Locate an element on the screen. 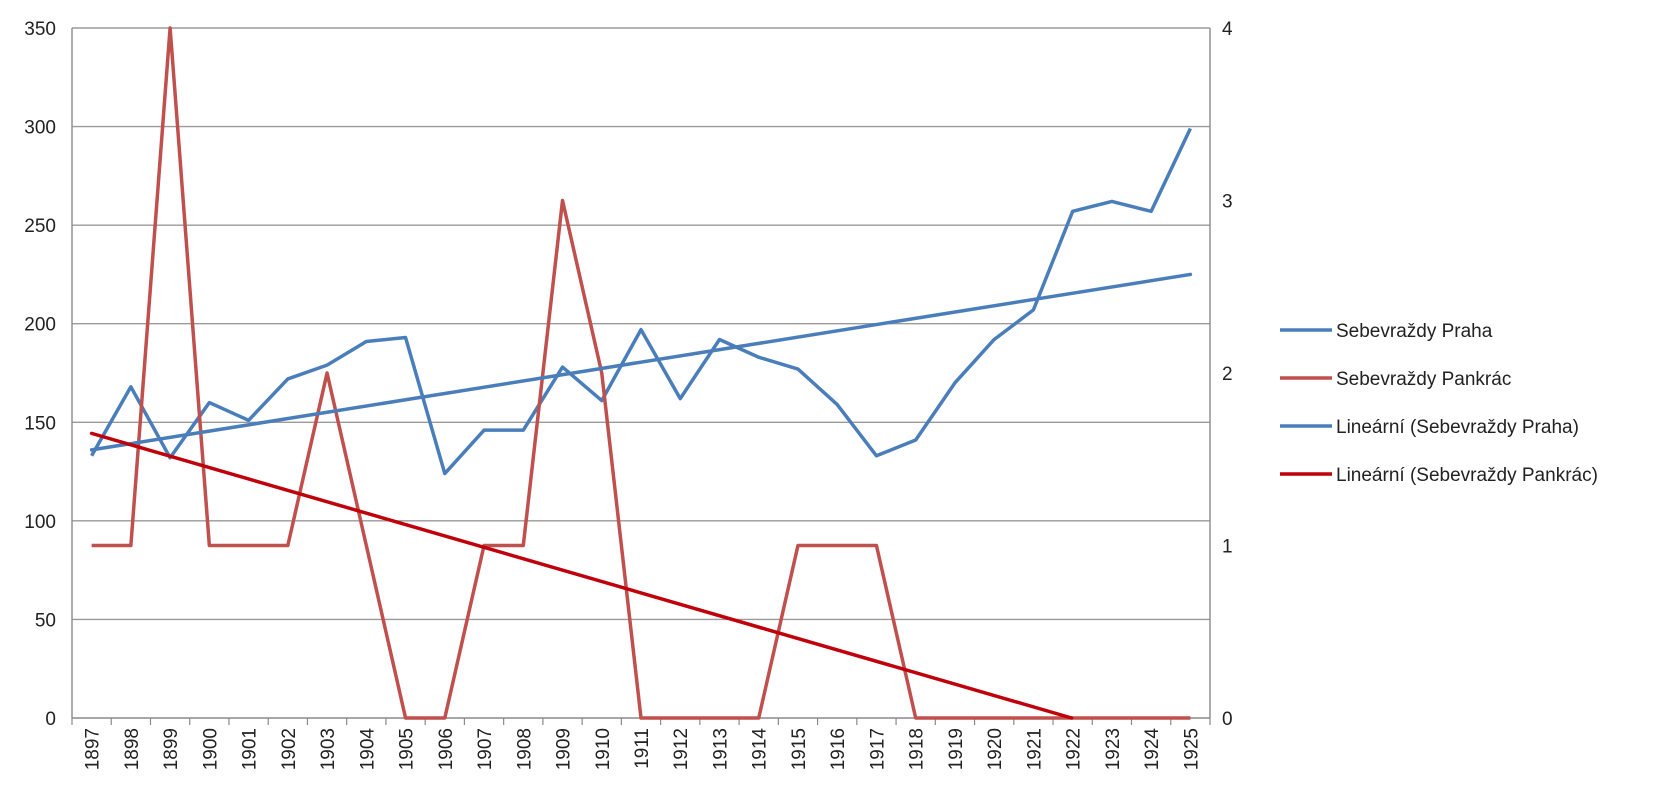  x-tick-label: 1919 is located at coordinates (956, 749).